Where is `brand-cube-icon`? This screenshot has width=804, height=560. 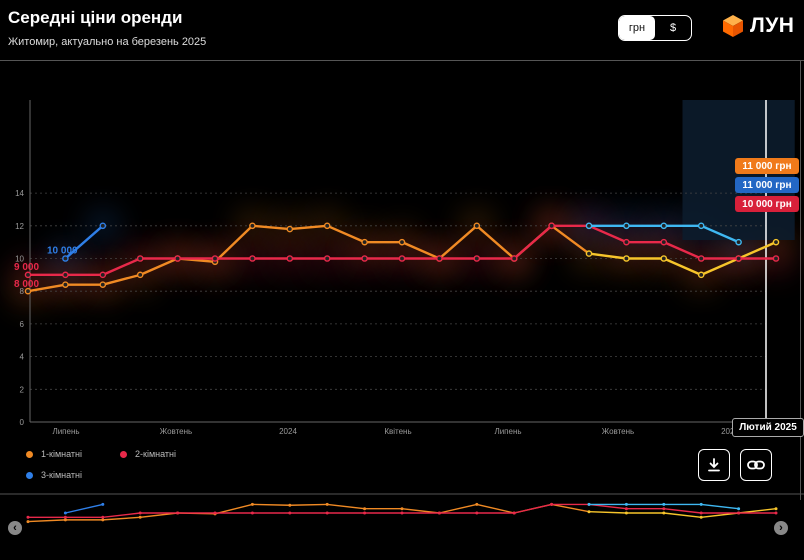 brand-cube-icon is located at coordinates (733, 26).